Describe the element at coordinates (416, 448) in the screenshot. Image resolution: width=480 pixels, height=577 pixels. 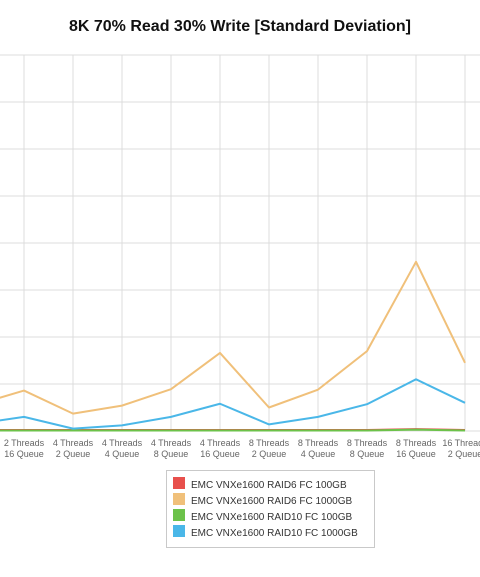
I see `x-tick-label: 8 Threads 16 Queue` at that location.